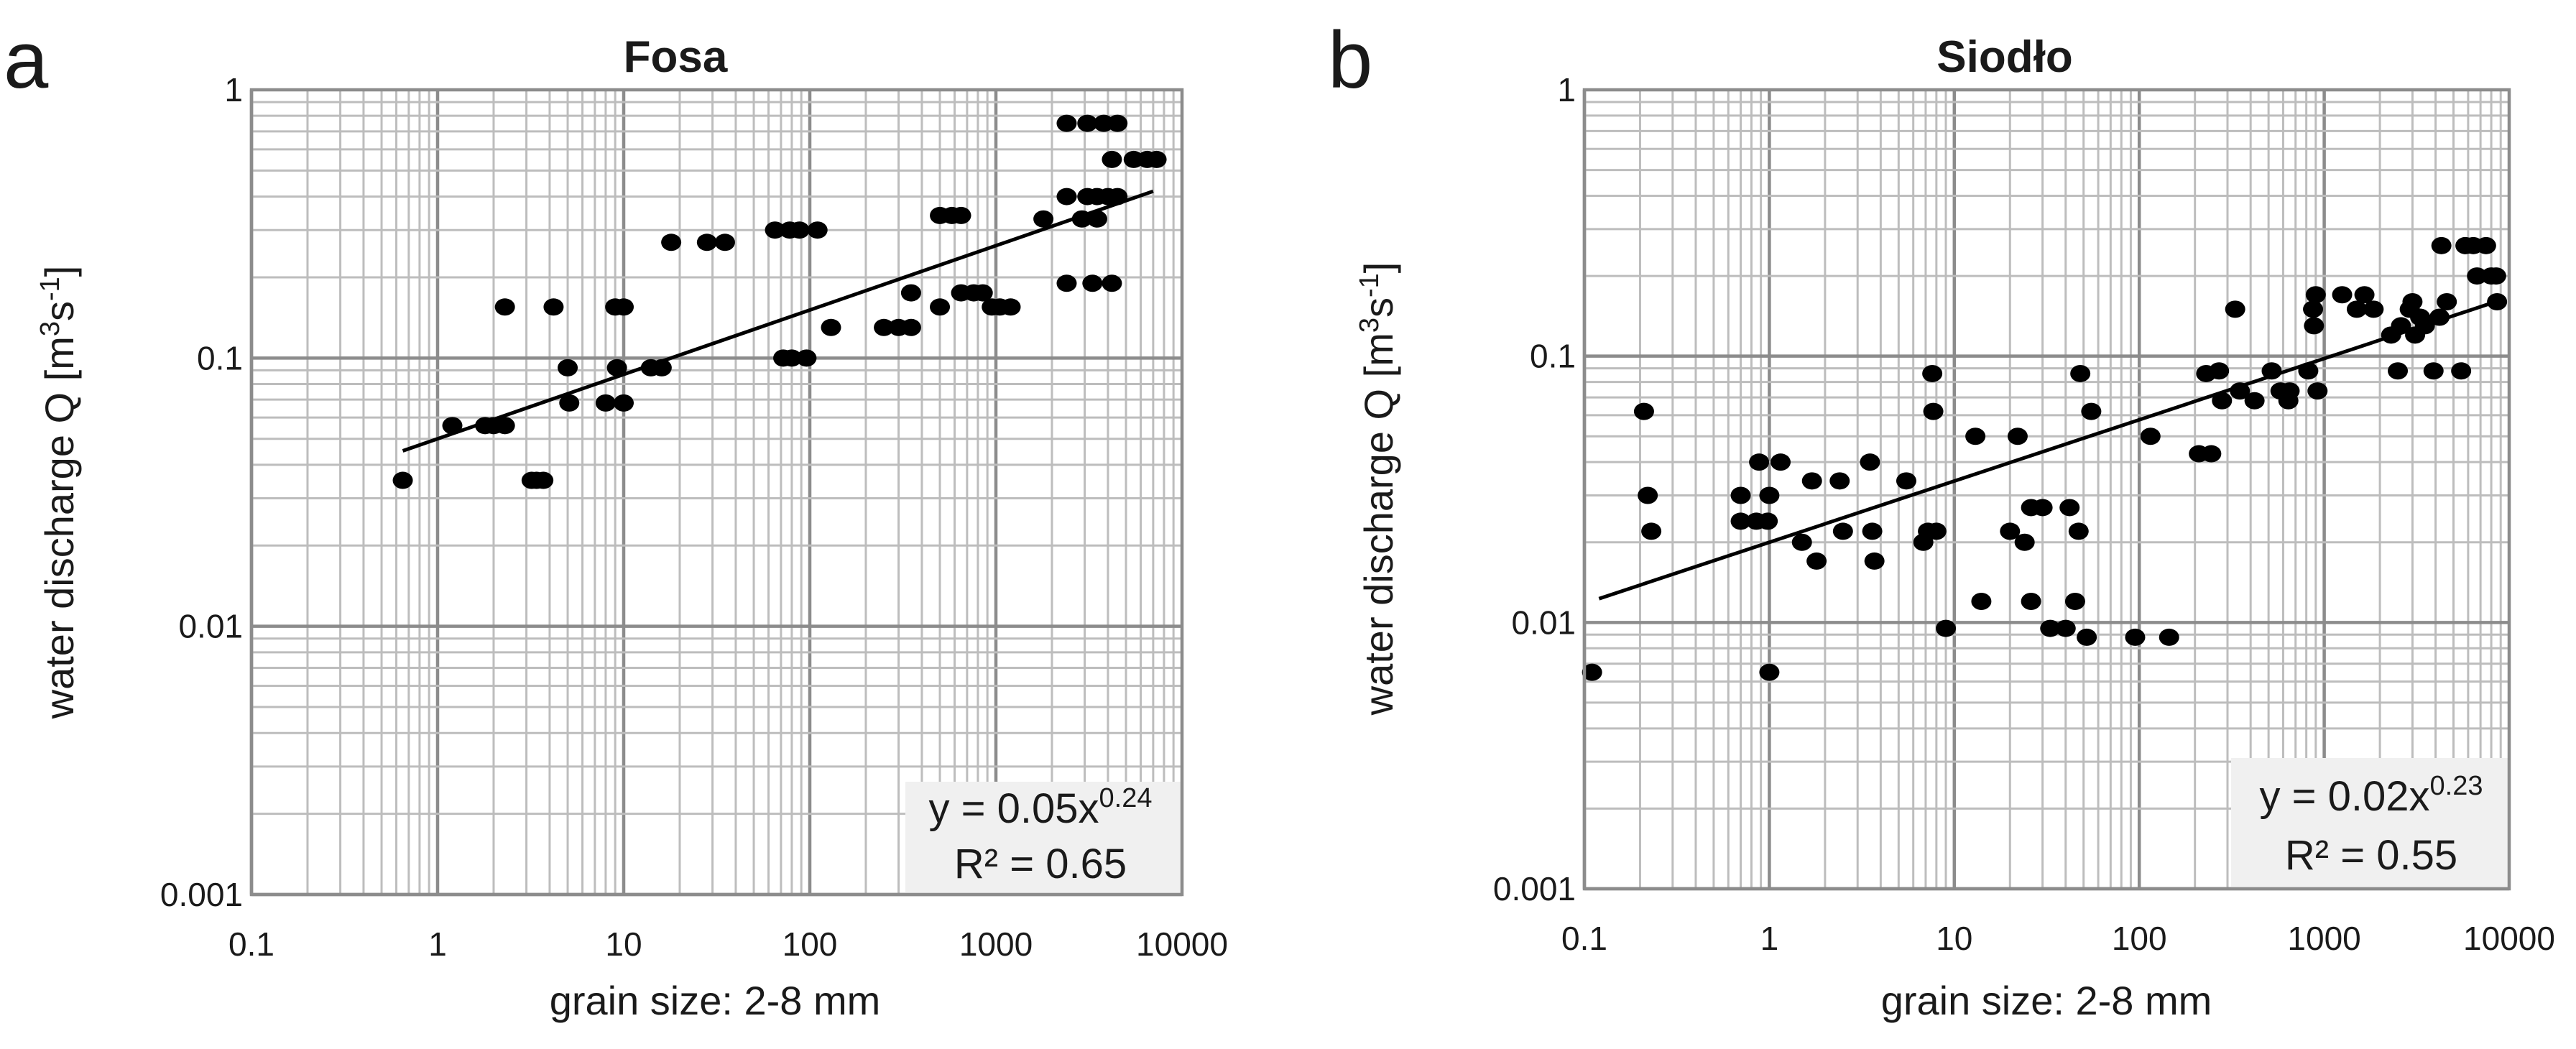 The image size is (2576, 1049). I want to click on y-tick-labels: 1 0.1 0.01 0.001, so click(1535, 489).